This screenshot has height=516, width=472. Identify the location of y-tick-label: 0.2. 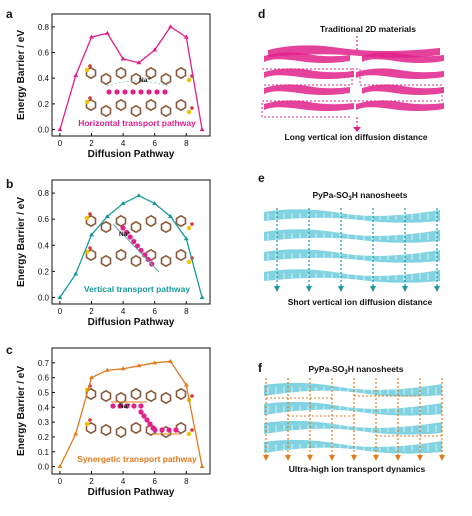
(44, 437).